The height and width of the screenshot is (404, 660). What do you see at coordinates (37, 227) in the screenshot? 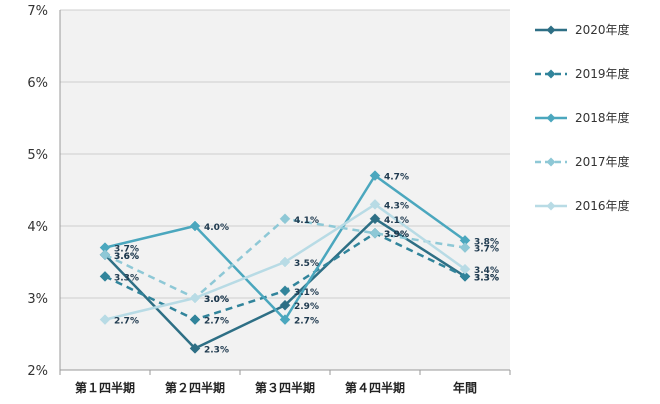
I see `y-tick-label: 4%` at bounding box center [37, 227].